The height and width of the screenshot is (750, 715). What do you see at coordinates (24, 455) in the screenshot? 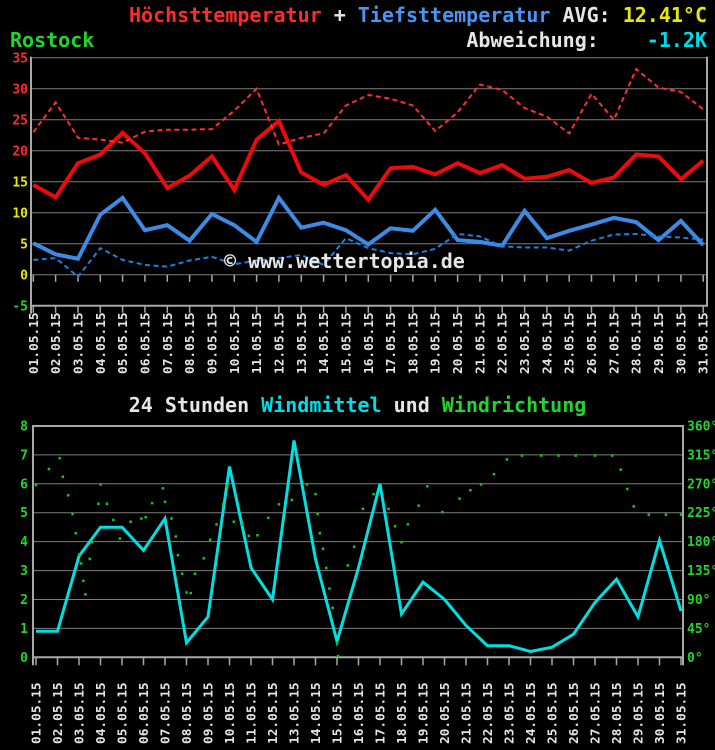
I see `wind-ytick-label: 7` at bounding box center [24, 455].